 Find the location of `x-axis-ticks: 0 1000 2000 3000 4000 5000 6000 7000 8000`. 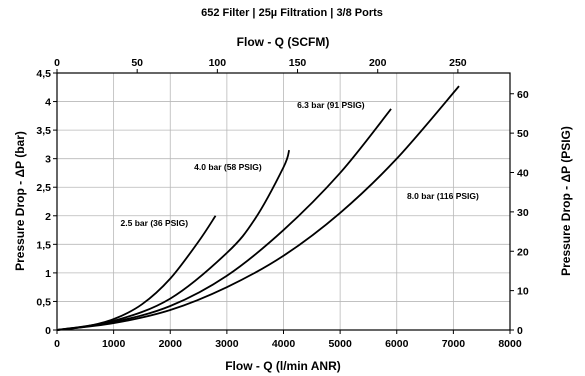

x-axis-ticks: 0 1000 2000 3000 4000 5000 6000 7000 8000 is located at coordinates (288, 340).